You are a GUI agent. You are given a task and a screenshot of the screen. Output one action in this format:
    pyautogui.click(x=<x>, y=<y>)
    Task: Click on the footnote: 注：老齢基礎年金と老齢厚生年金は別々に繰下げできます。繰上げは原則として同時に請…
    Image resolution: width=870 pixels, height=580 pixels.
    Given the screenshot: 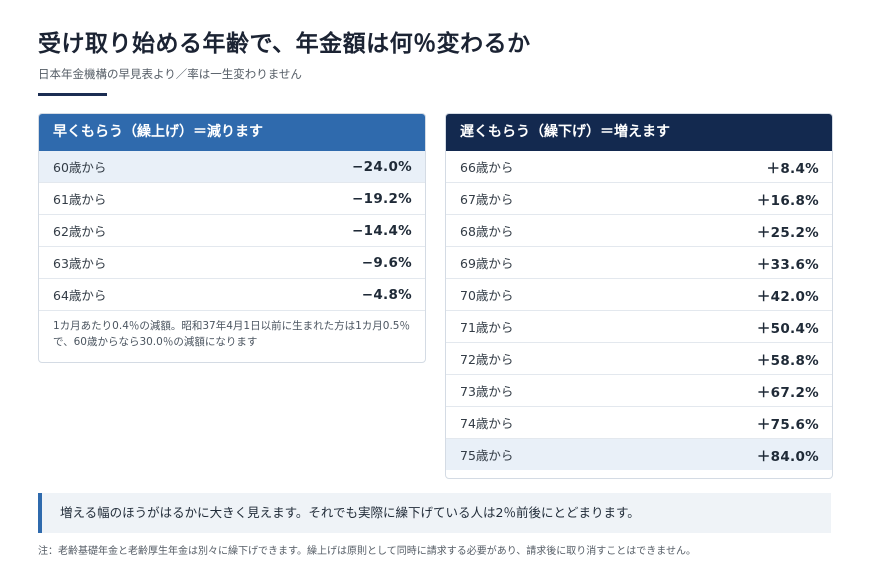 What is the action you would take?
    pyautogui.click(x=367, y=551)
    